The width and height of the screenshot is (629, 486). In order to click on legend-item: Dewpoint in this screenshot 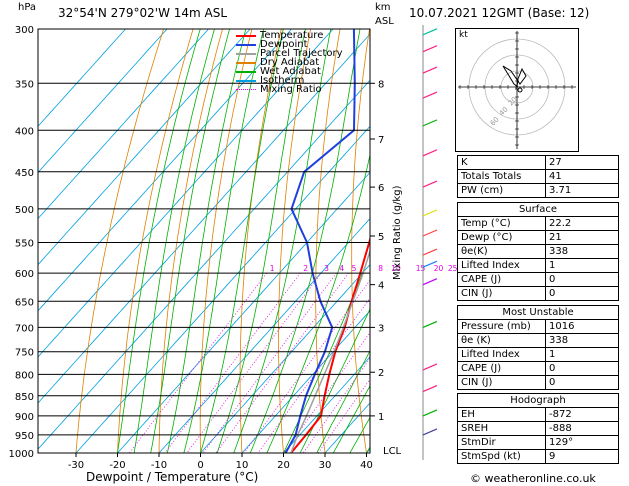, I will do `click(289, 45)`.